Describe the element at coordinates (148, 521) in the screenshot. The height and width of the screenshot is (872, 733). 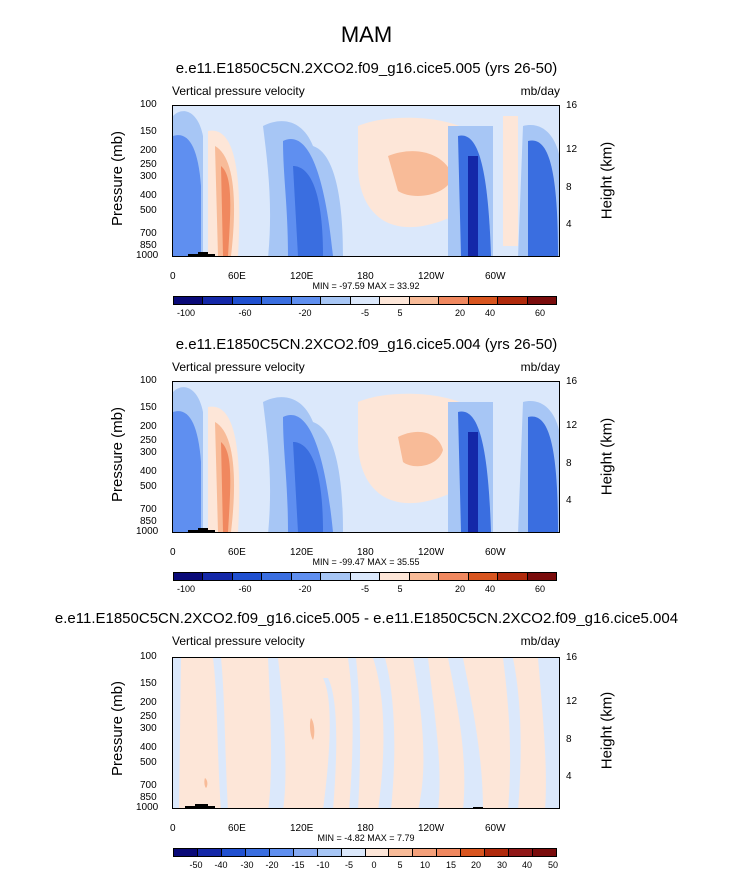
I see `y-tick: 850` at that location.